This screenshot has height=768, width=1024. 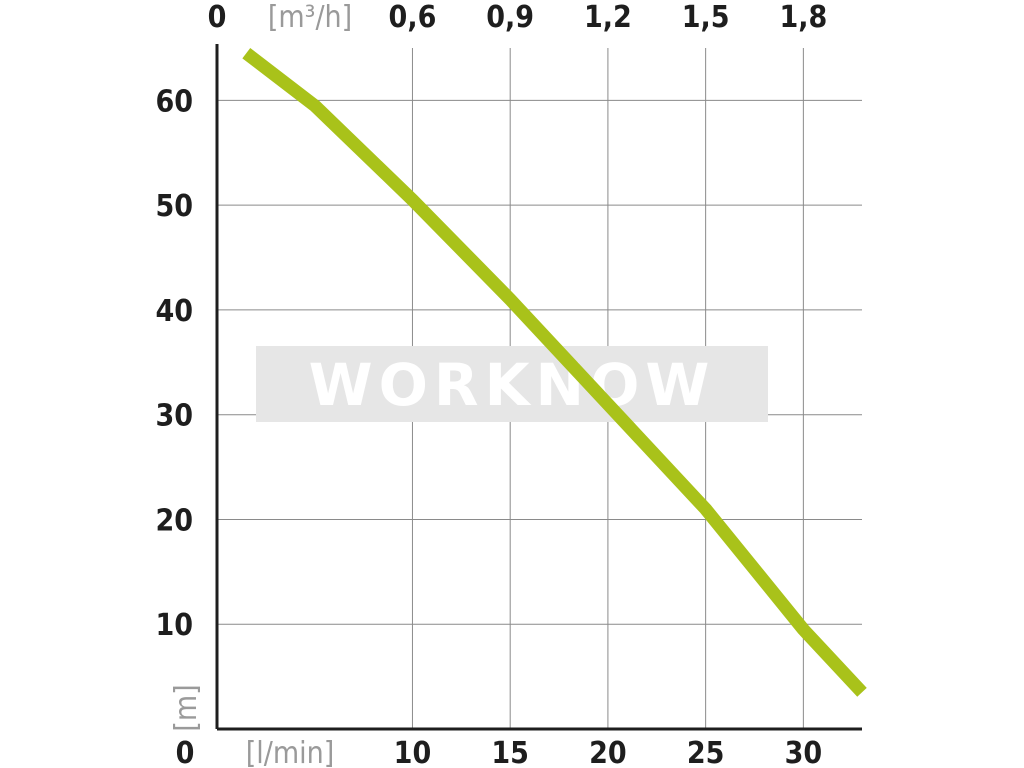 What do you see at coordinates (413, 17) in the screenshot?
I see `x2-tick-label: 0,6` at bounding box center [413, 17].